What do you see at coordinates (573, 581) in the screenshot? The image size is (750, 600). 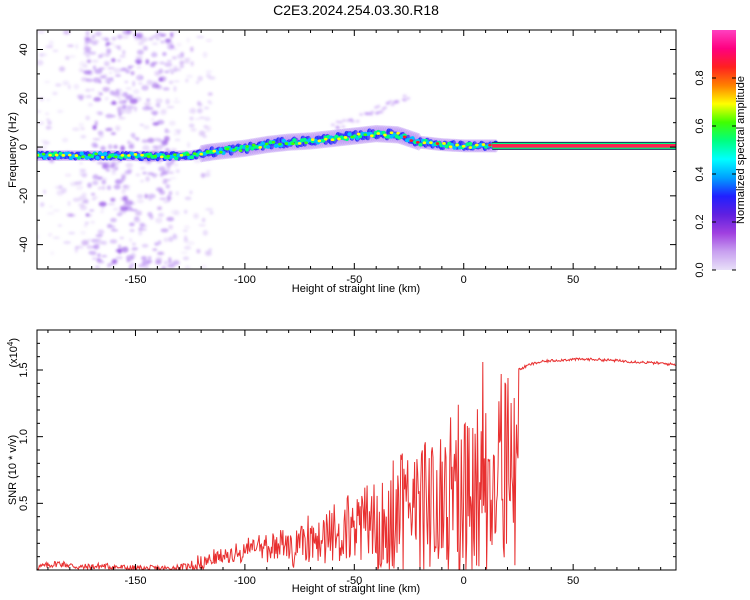 I see `x-tick-label: 50` at bounding box center [573, 581].